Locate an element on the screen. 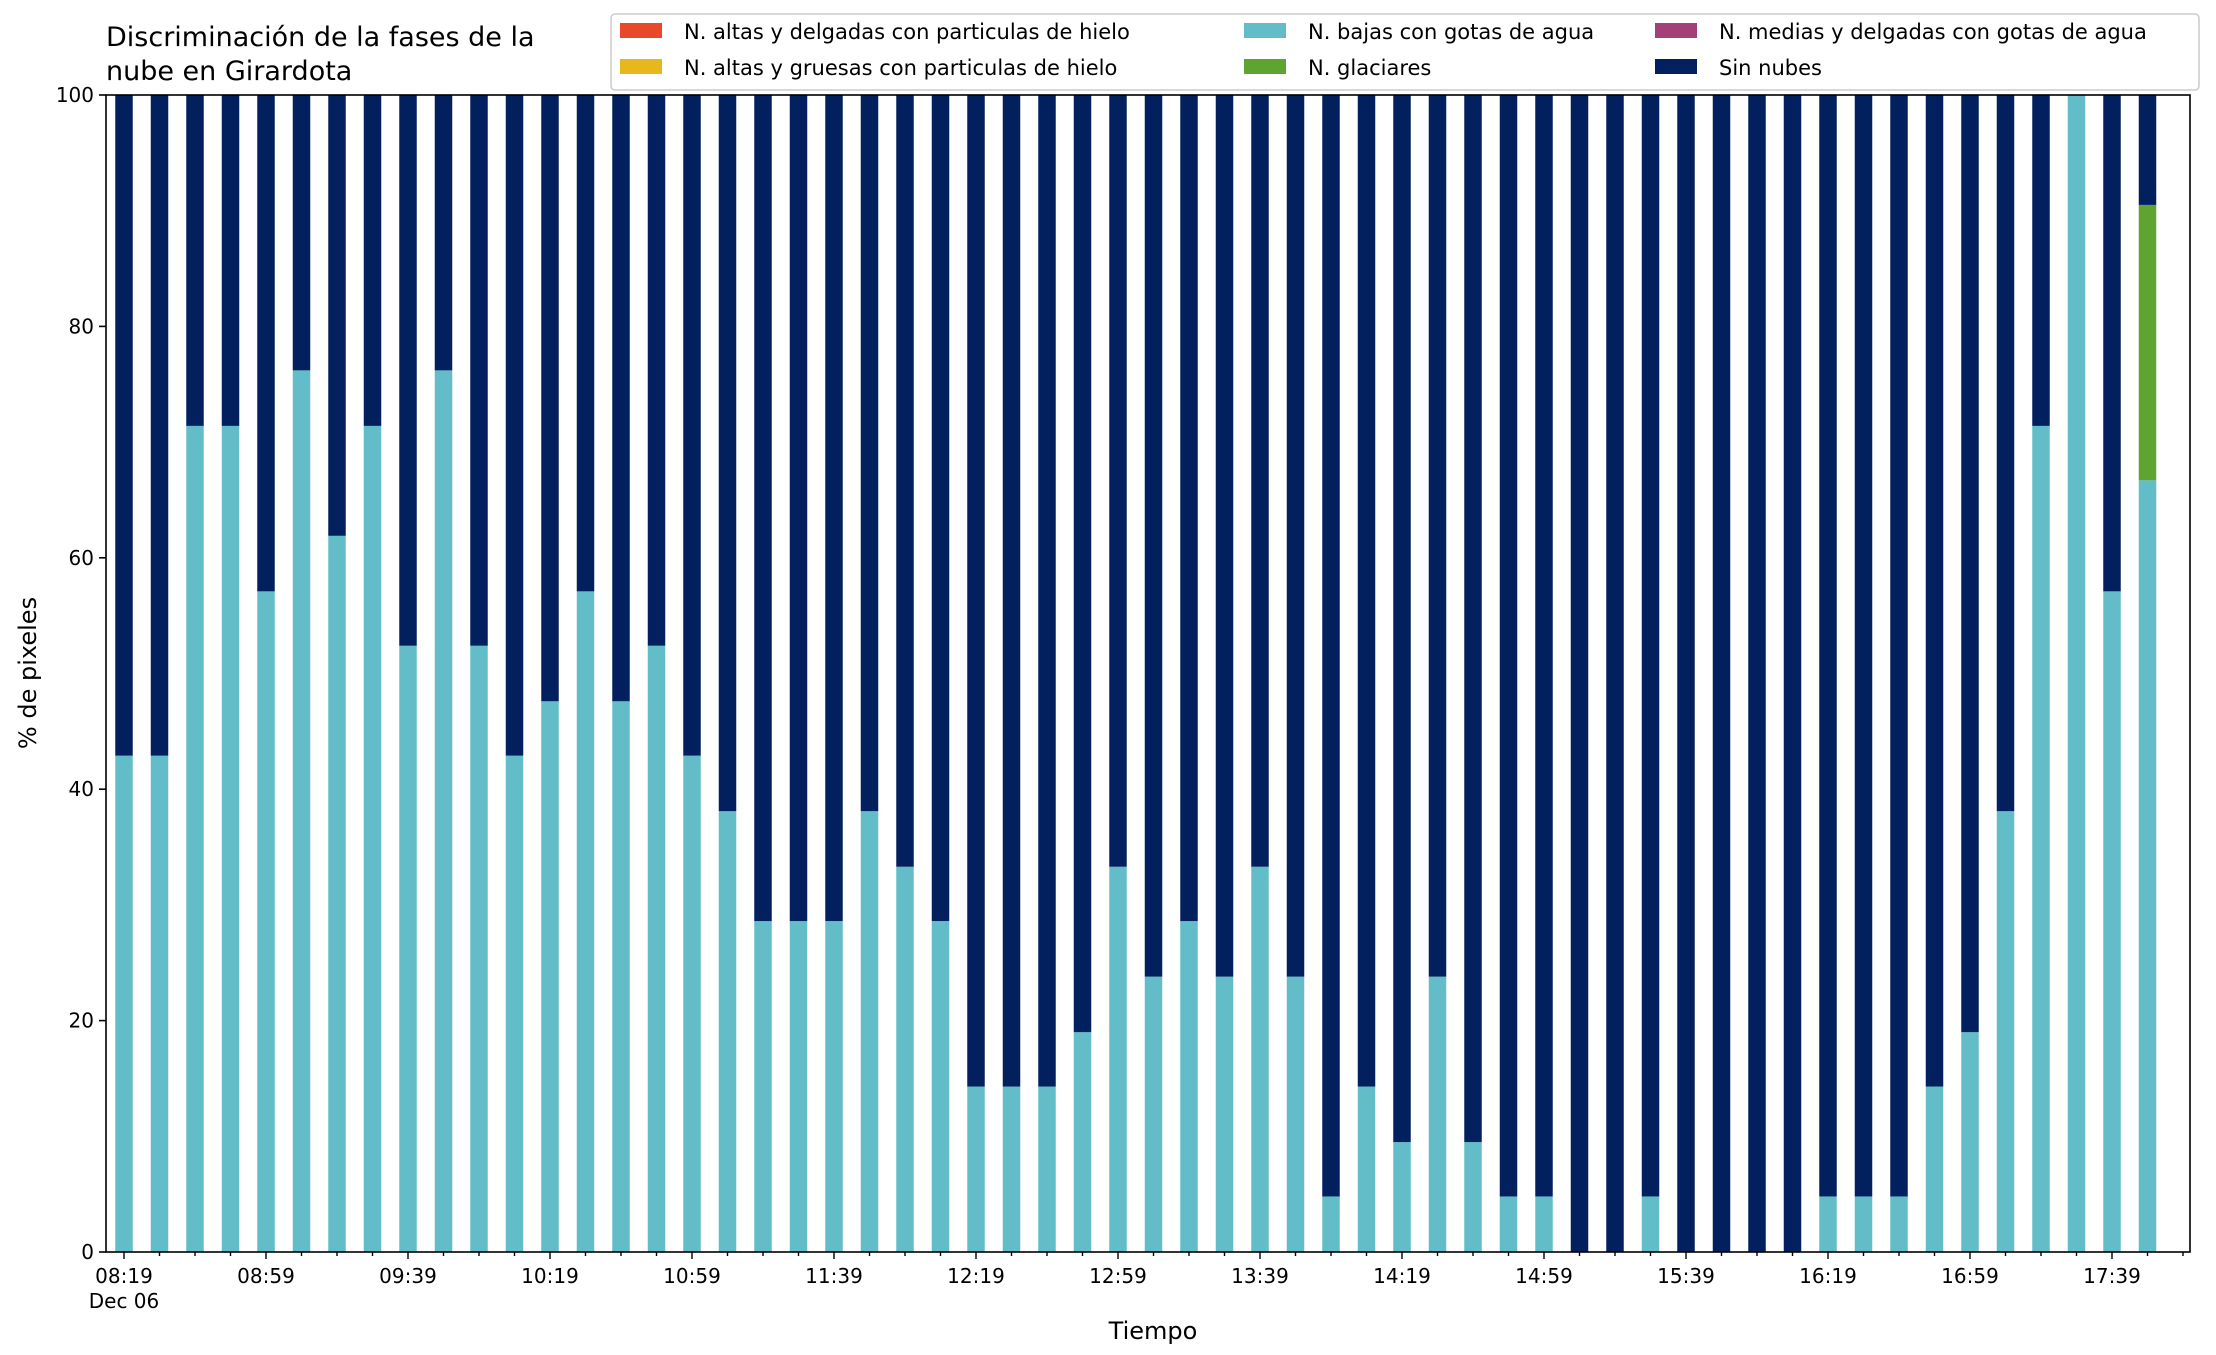  x-tick-label: 12:59 is located at coordinates (1118, 1276).